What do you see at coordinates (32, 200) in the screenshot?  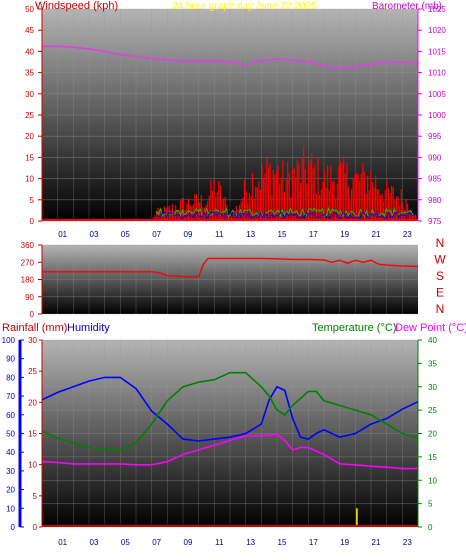 I see `wind-tick-label: 5` at bounding box center [32, 200].